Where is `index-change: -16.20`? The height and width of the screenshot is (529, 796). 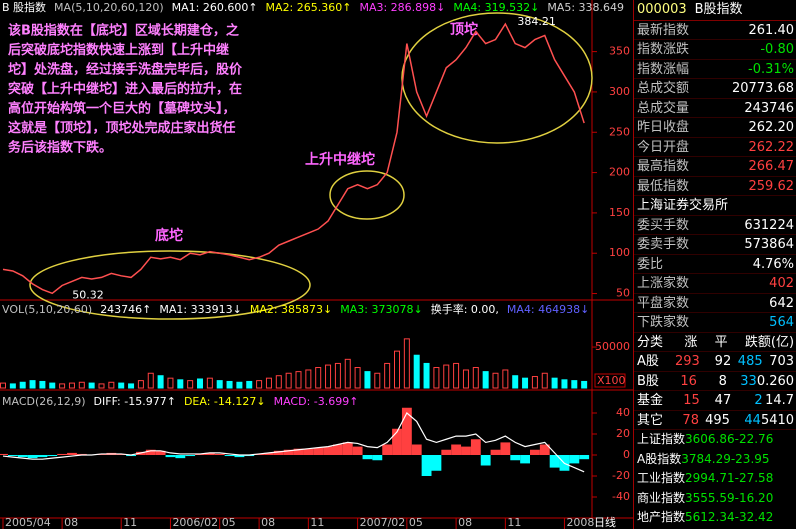 index-change: -16.20 is located at coordinates (754, 497).